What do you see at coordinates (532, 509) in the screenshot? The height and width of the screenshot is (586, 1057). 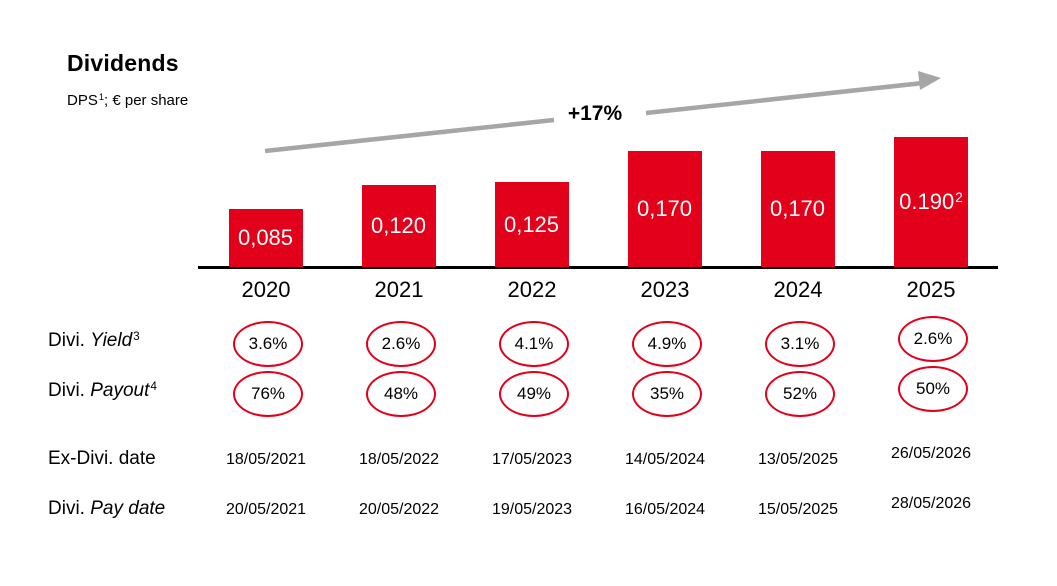 I see `pay-date: 19/05/2023` at bounding box center [532, 509].